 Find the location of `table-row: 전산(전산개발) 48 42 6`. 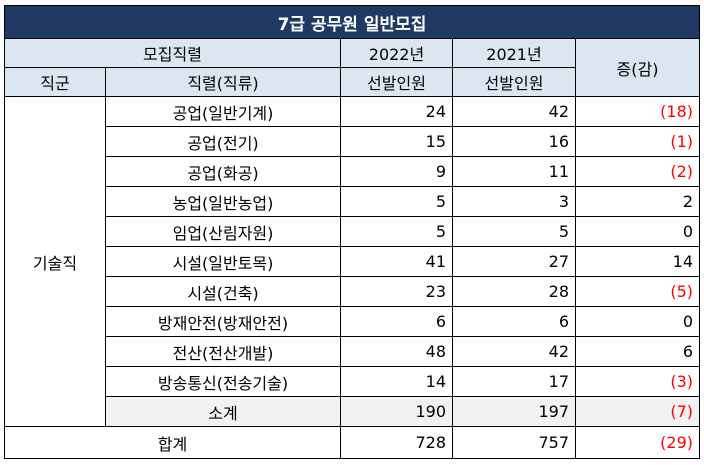

table-row: 전산(전산개발) 48 42 6 is located at coordinates (352, 351).